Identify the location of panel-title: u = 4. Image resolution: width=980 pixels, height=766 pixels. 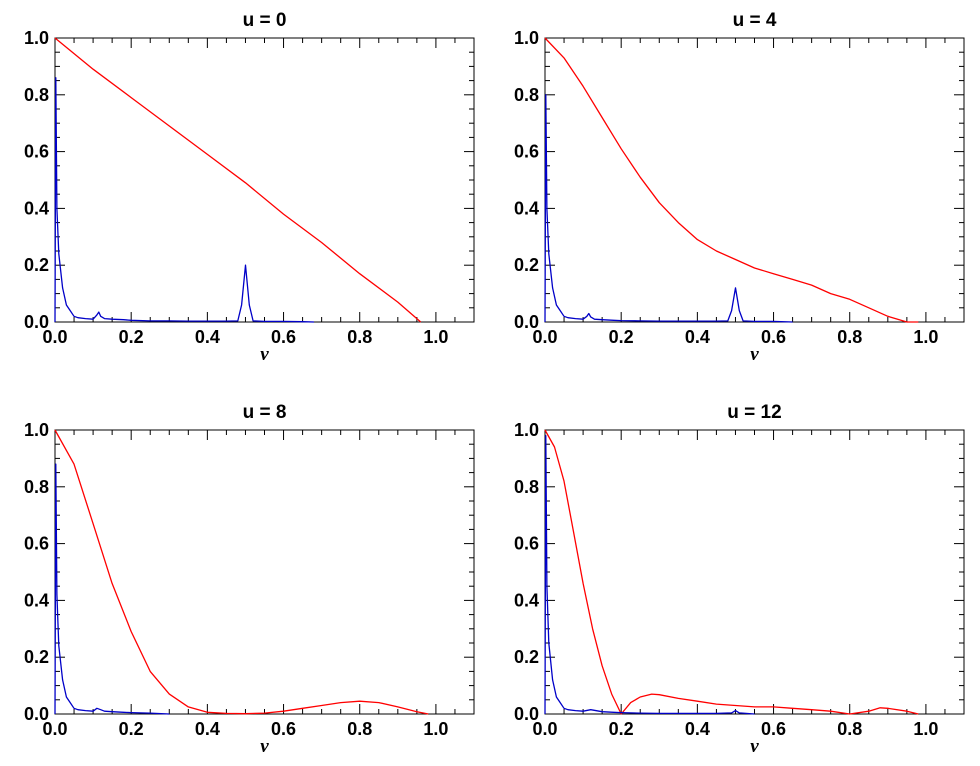
(755, 20).